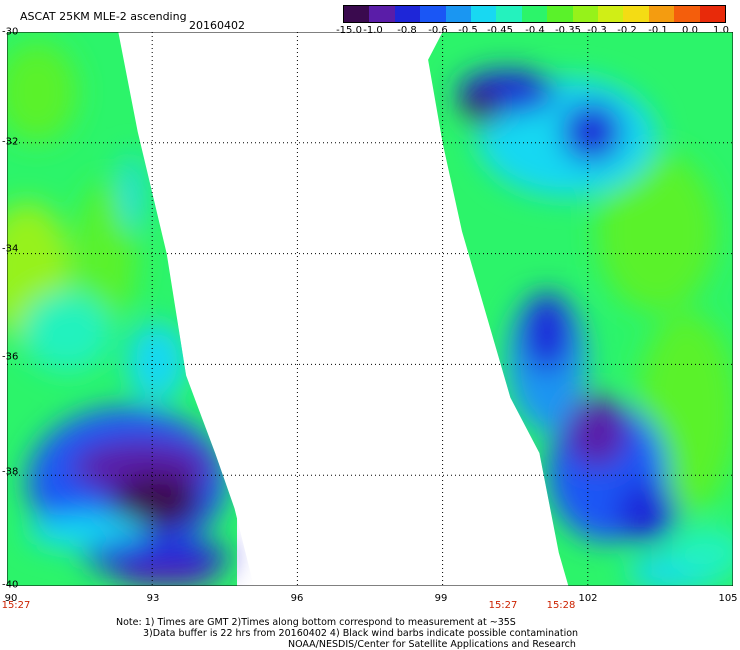 The image size is (740, 650). I want to click on lon-label-90: 90, so click(11, 598).